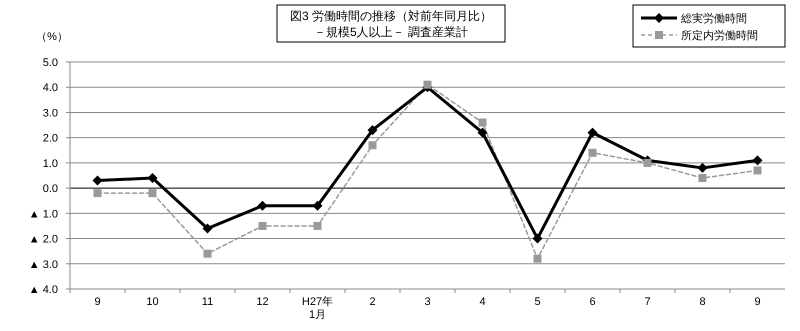  What do you see at coordinates (50, 113) in the screenshot?
I see `y-tick-label: 3.0` at bounding box center [50, 113].